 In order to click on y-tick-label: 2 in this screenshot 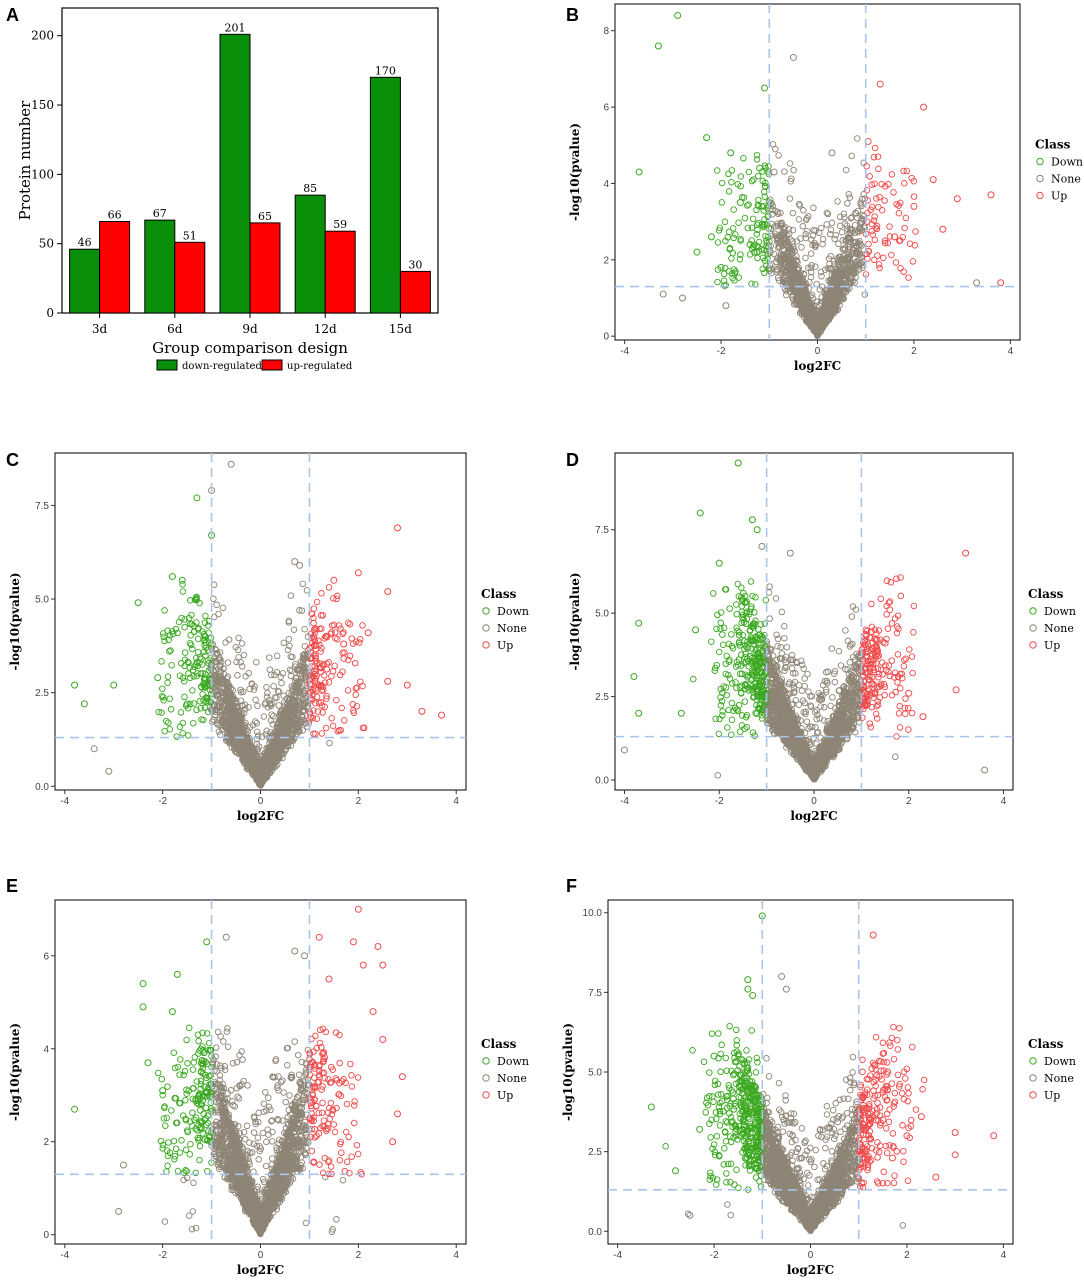, I will do `click(606, 260)`.